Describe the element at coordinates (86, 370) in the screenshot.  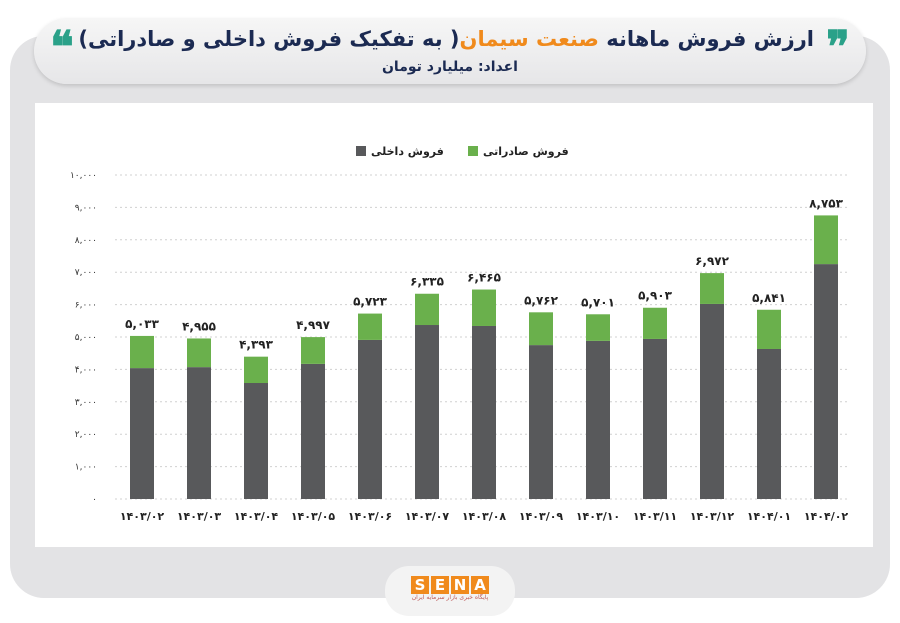
I see `y-tick-label: ۴,۰۰۰` at that location.